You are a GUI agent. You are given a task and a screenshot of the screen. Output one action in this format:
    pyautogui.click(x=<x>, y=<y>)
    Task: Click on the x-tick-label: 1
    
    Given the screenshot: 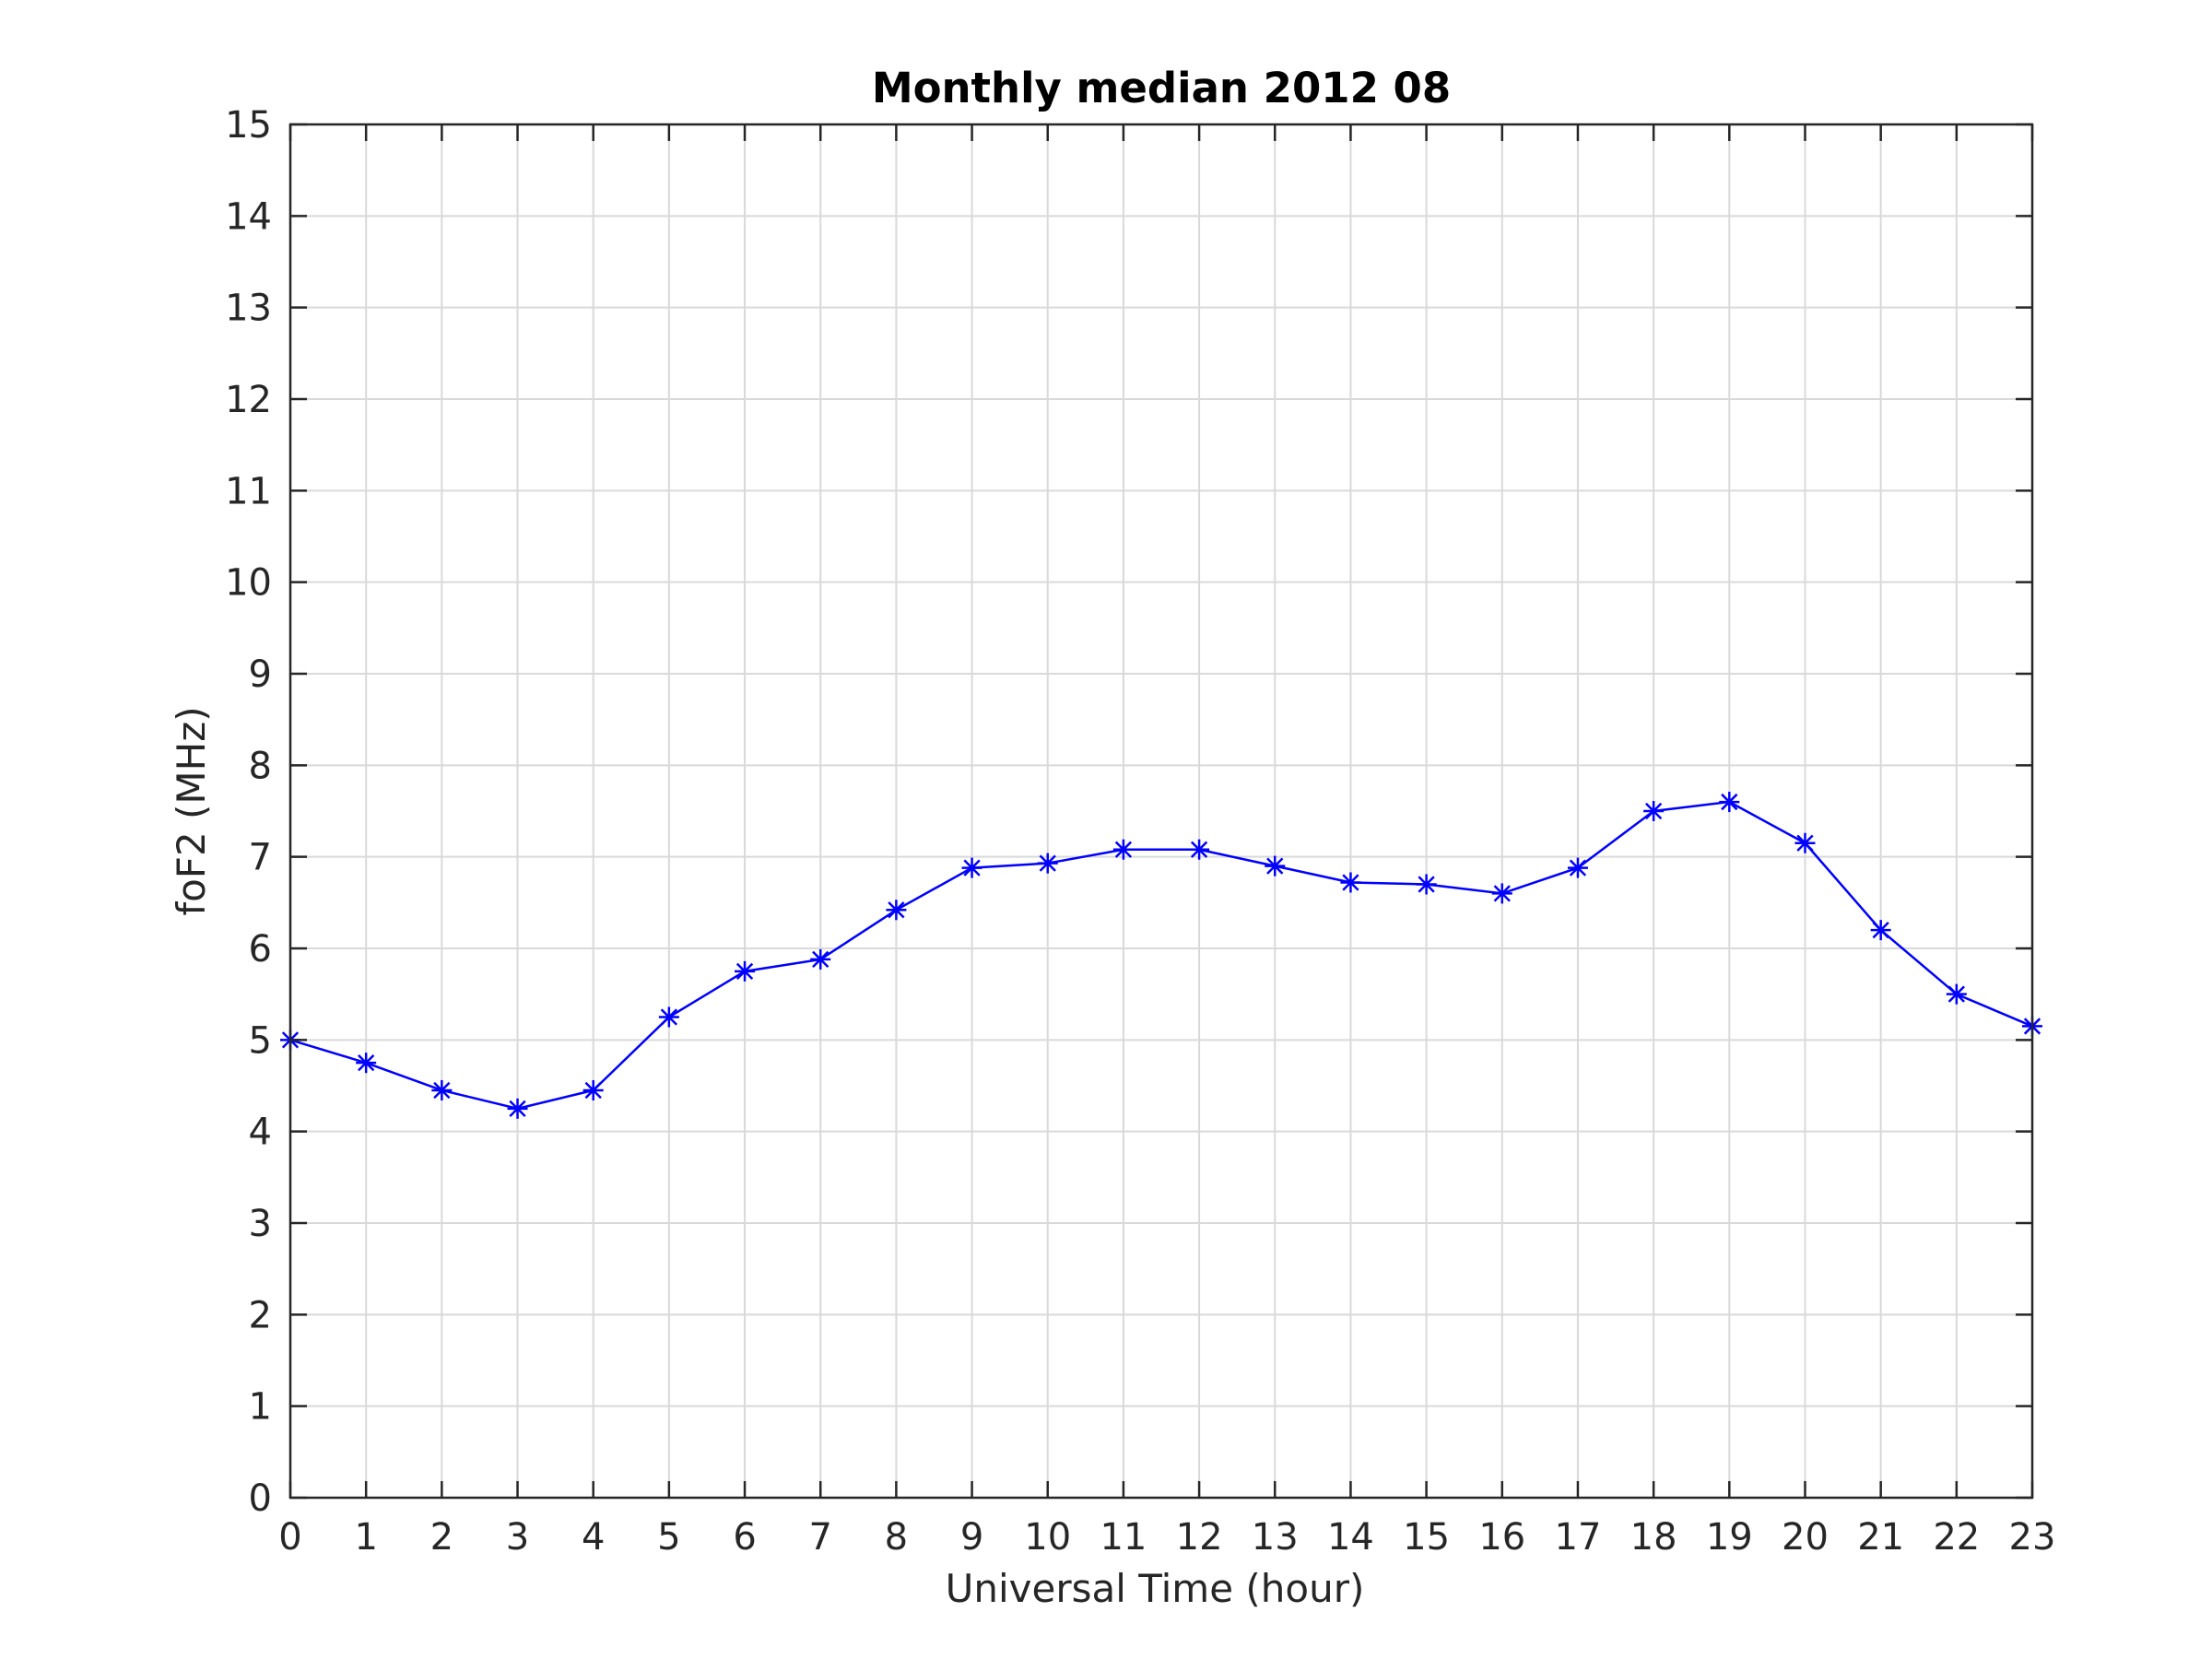 What is the action you would take?
    pyautogui.click(x=365, y=1537)
    